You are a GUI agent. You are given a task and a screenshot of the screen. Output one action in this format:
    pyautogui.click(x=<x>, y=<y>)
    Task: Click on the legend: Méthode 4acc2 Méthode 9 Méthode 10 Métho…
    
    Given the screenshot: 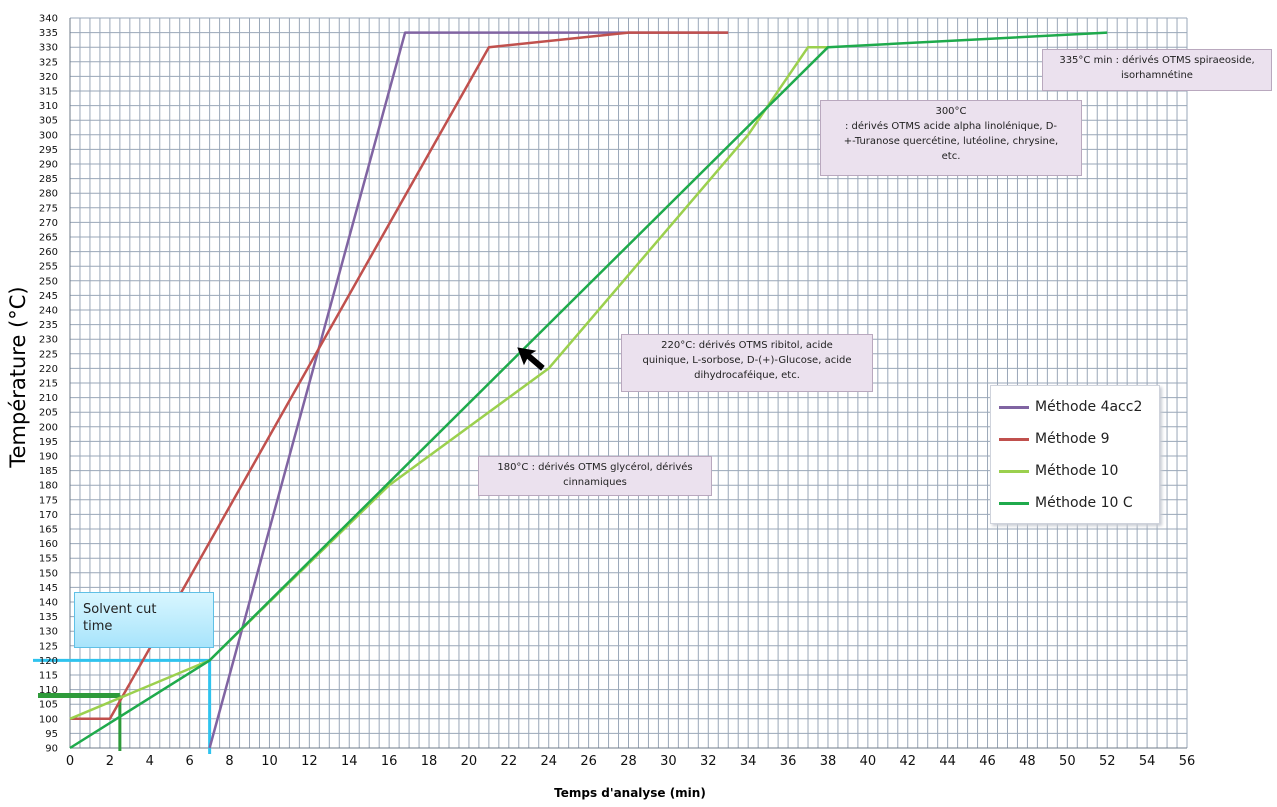 What is the action you would take?
    pyautogui.click(x=1075, y=454)
    